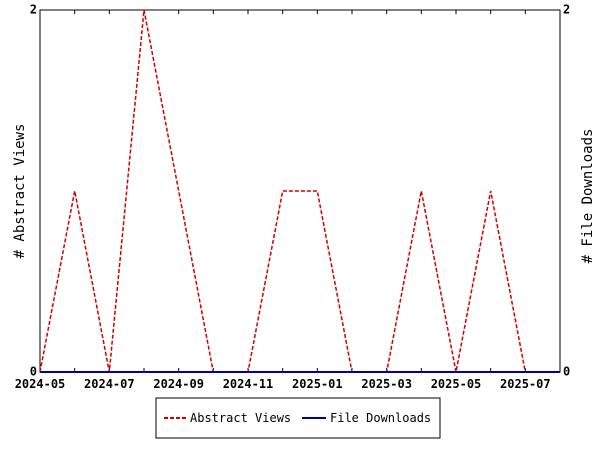 This screenshot has width=600, height=450. What do you see at coordinates (248, 384) in the screenshot?
I see `x-tick-label: 2024-11` at bounding box center [248, 384].